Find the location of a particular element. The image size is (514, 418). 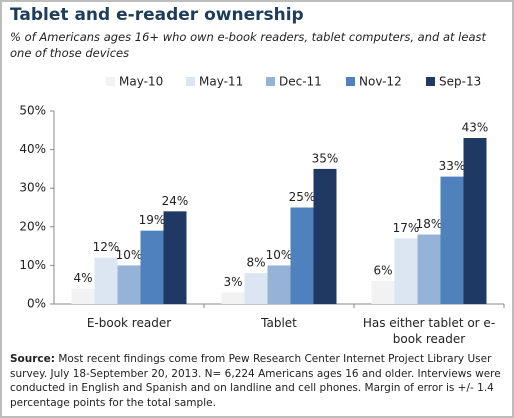

legend-label: Sep-13 is located at coordinates (460, 82).